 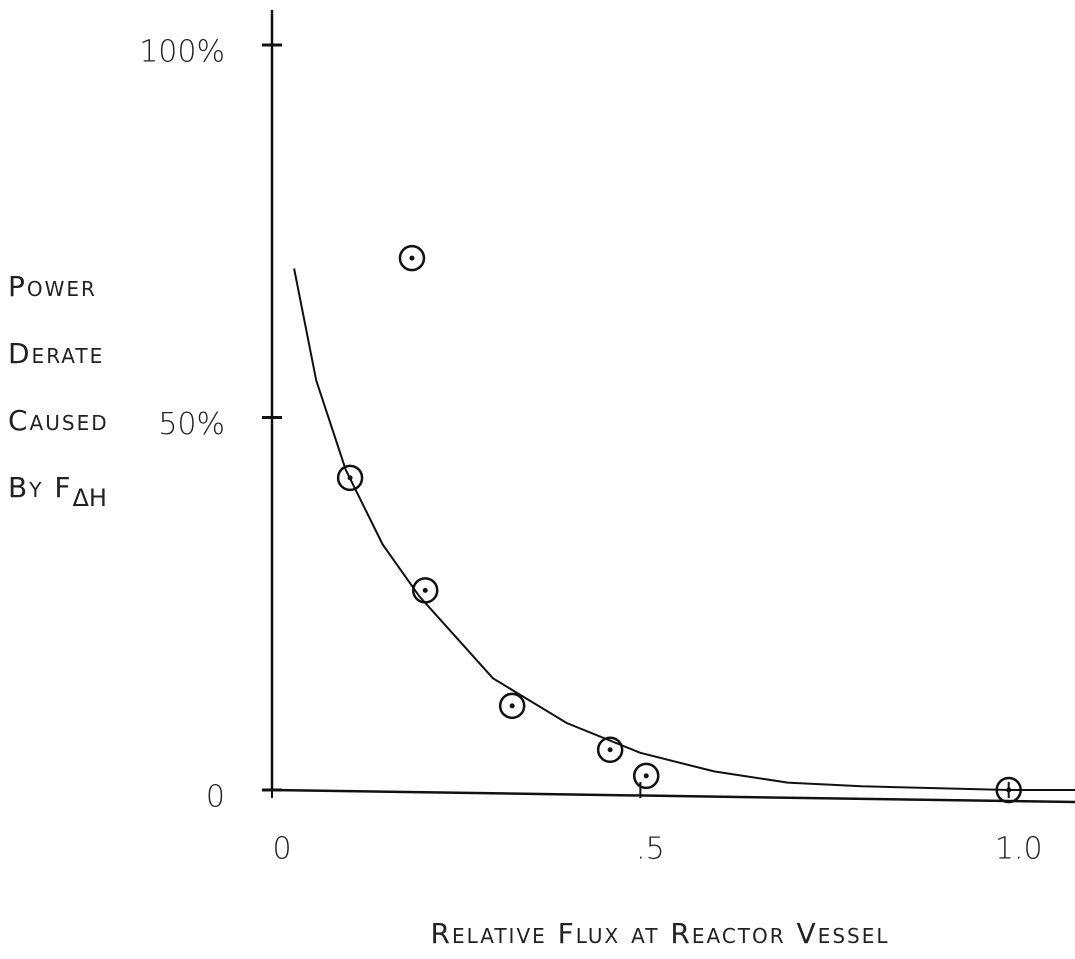 I want to click on y-axis-label-line: Derate, so click(x=56, y=353).